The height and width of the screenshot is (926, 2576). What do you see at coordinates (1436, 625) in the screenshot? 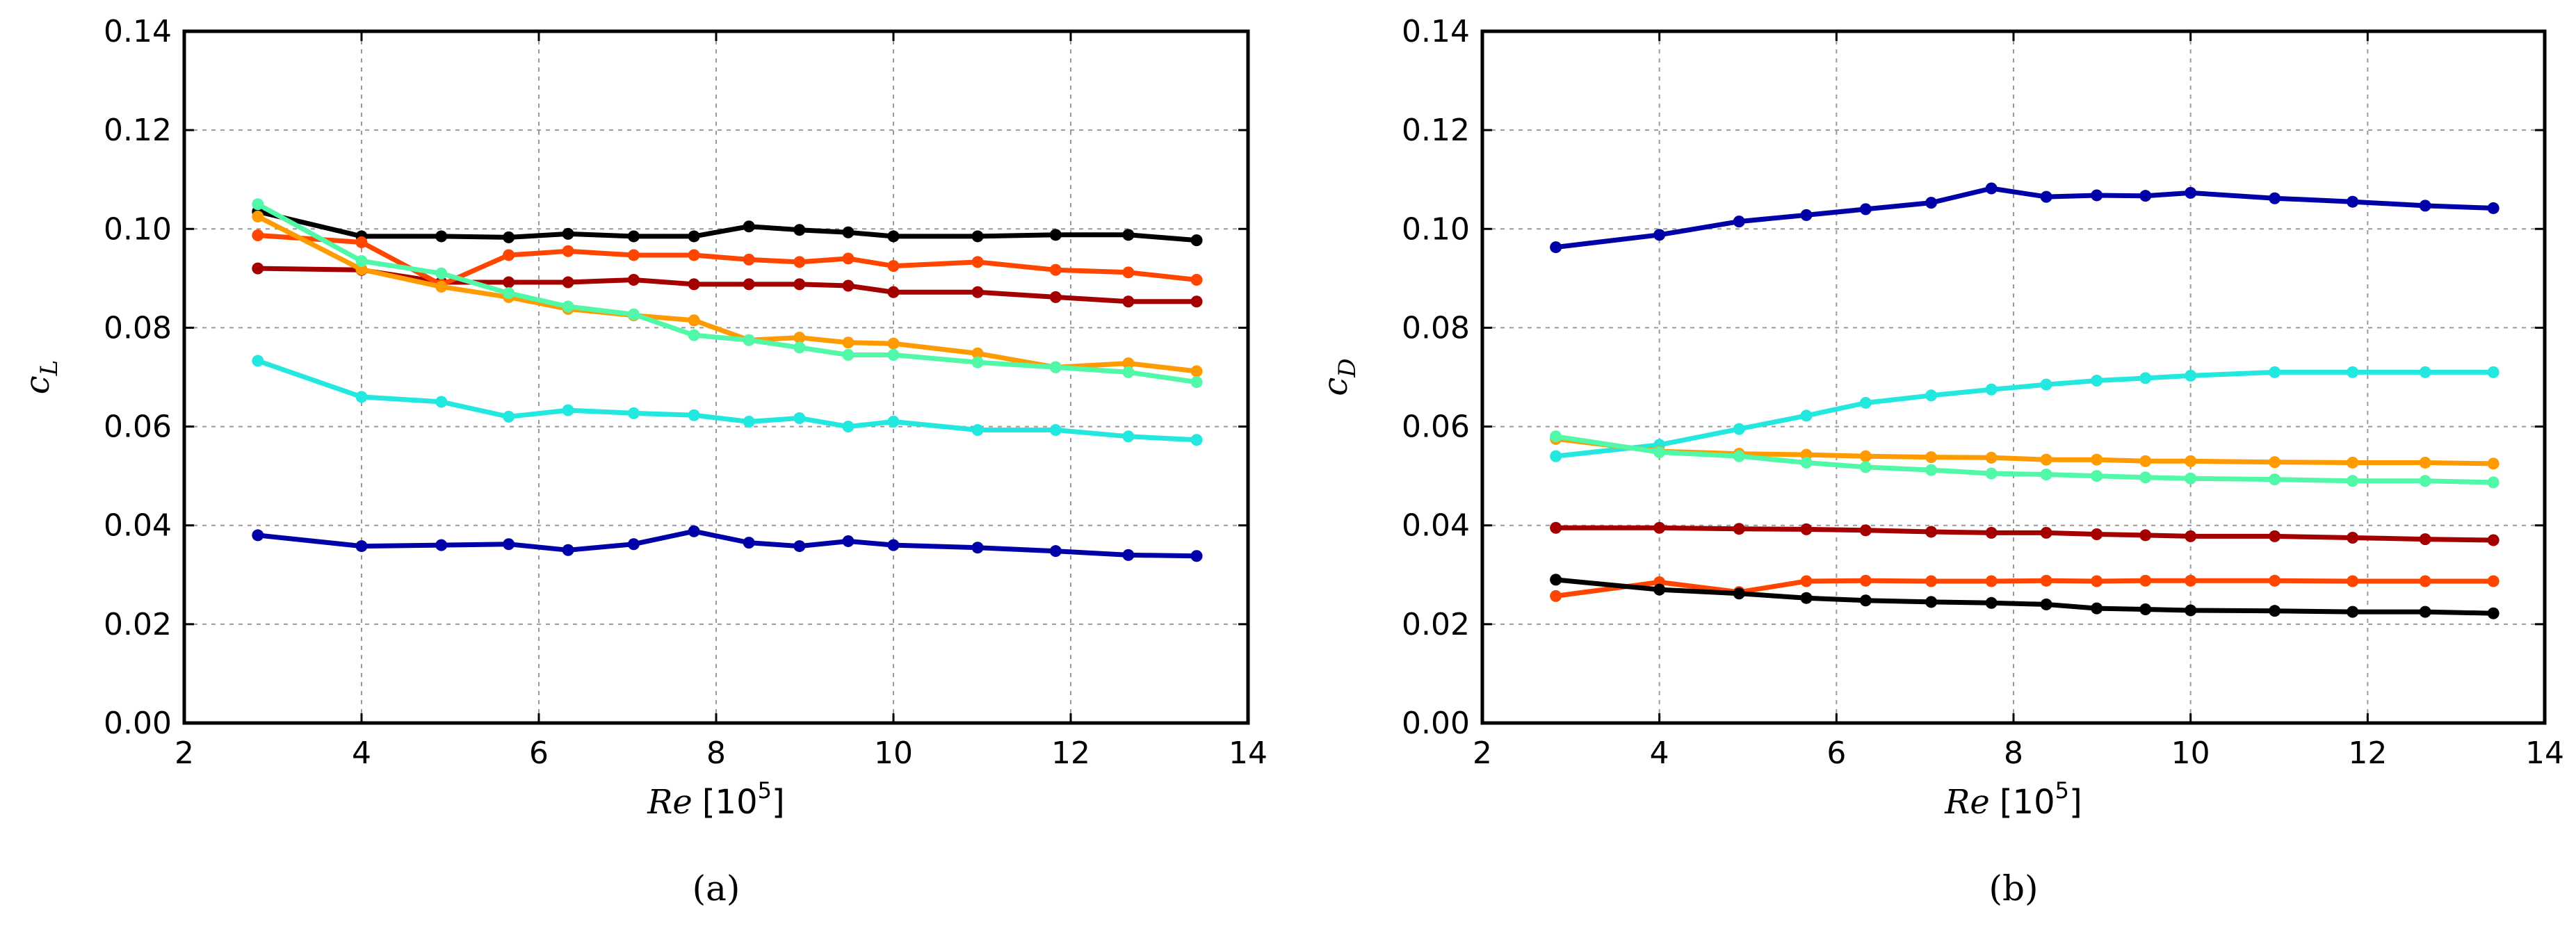
I see `y-tick-label: 0.02` at bounding box center [1436, 625].